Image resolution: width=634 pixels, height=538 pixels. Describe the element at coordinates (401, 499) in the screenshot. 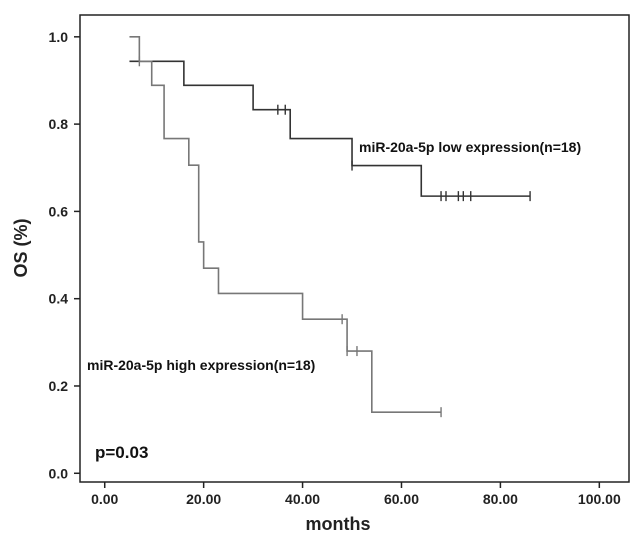

I see `x-tick-label: 60.00` at that location.